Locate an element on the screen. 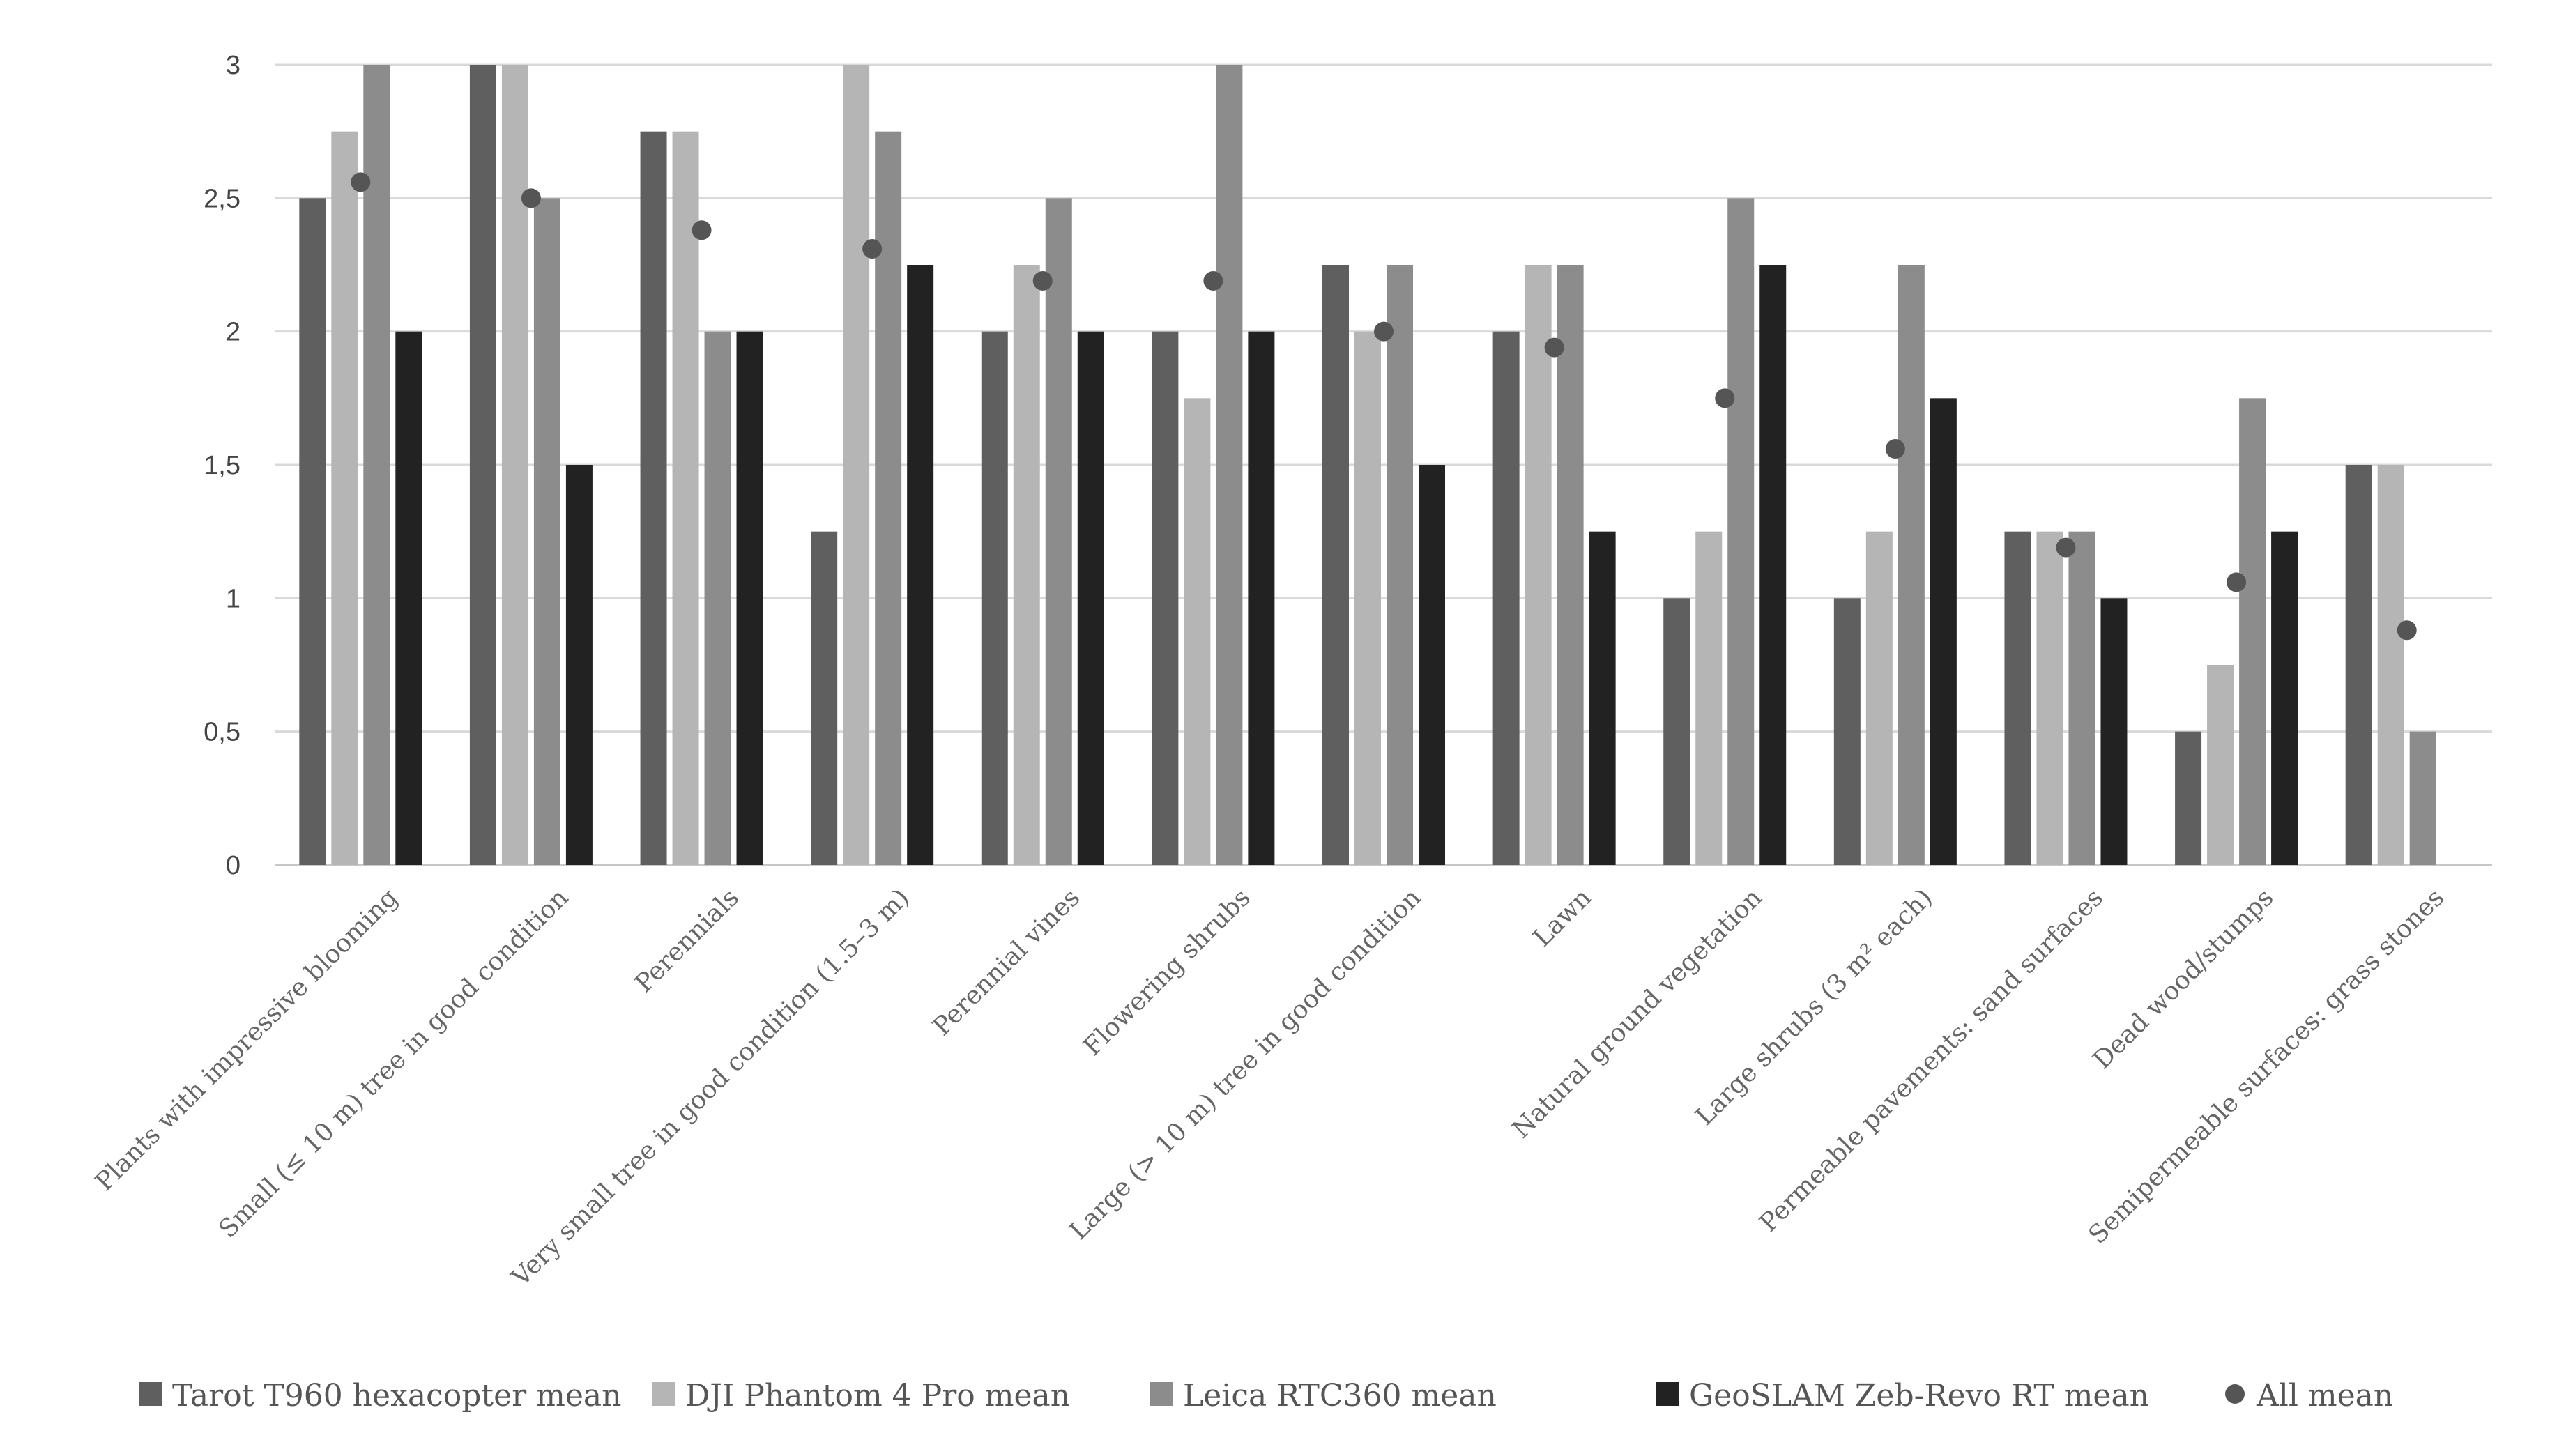 This screenshot has height=1456, width=2550. y-tick-label: 1,5 is located at coordinates (222, 465).